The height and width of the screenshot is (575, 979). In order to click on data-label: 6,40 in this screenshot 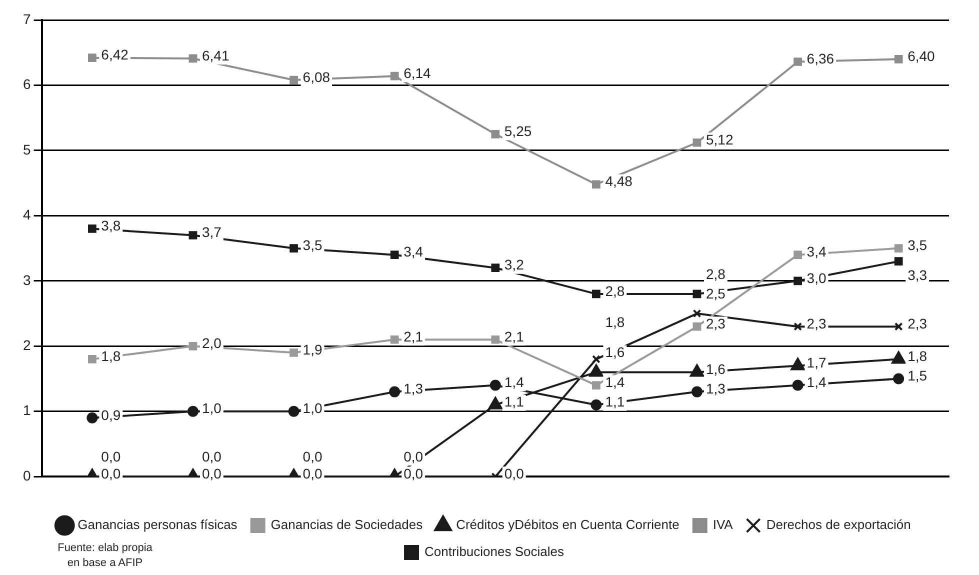, I will do `click(922, 56)`.